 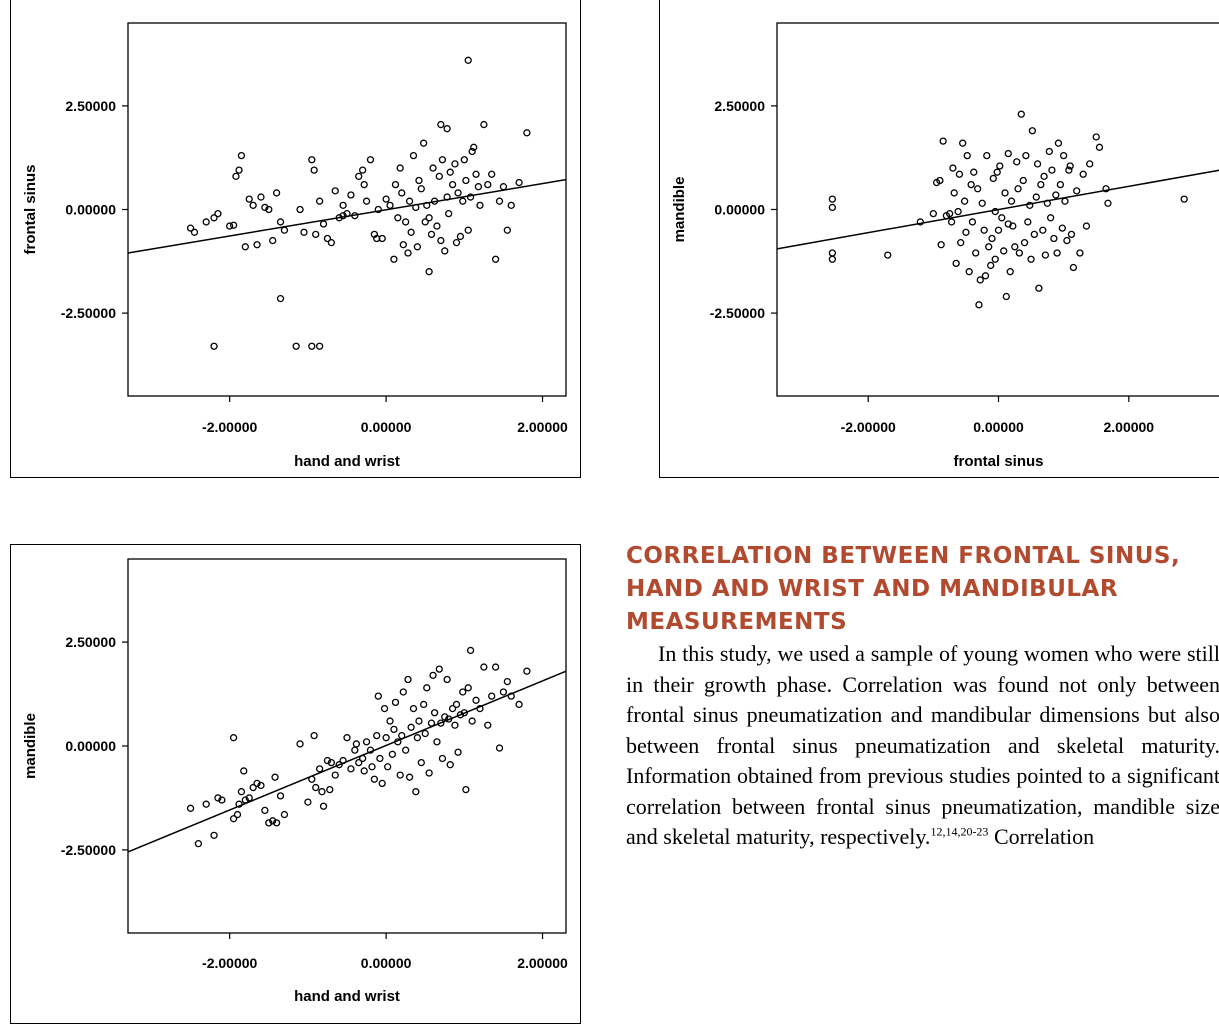 I want to click on y-axis-label: mandible, so click(x=679, y=210).